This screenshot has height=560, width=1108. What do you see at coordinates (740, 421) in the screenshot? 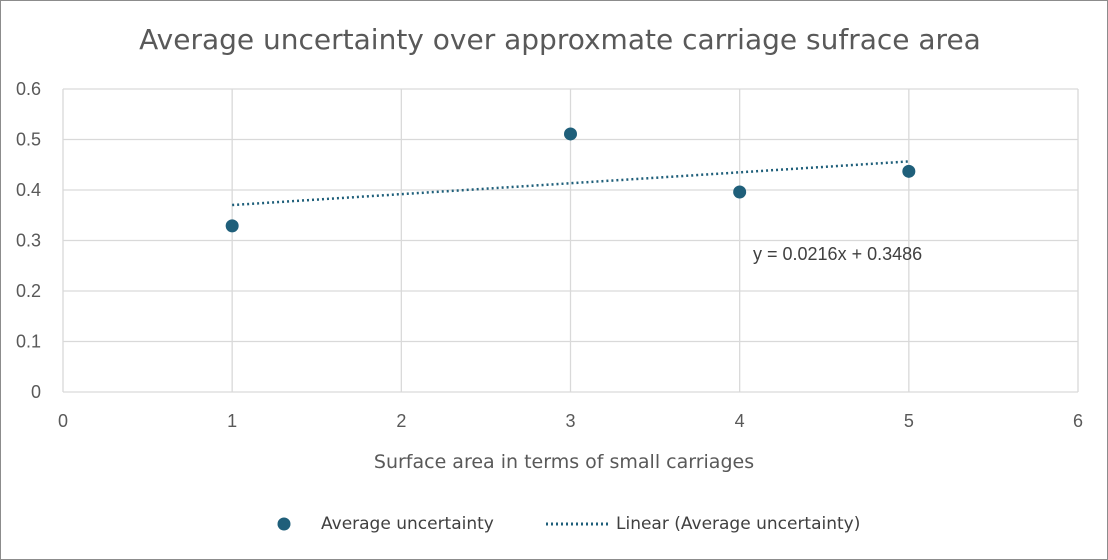
I see `x-tick-label: 4` at bounding box center [740, 421].